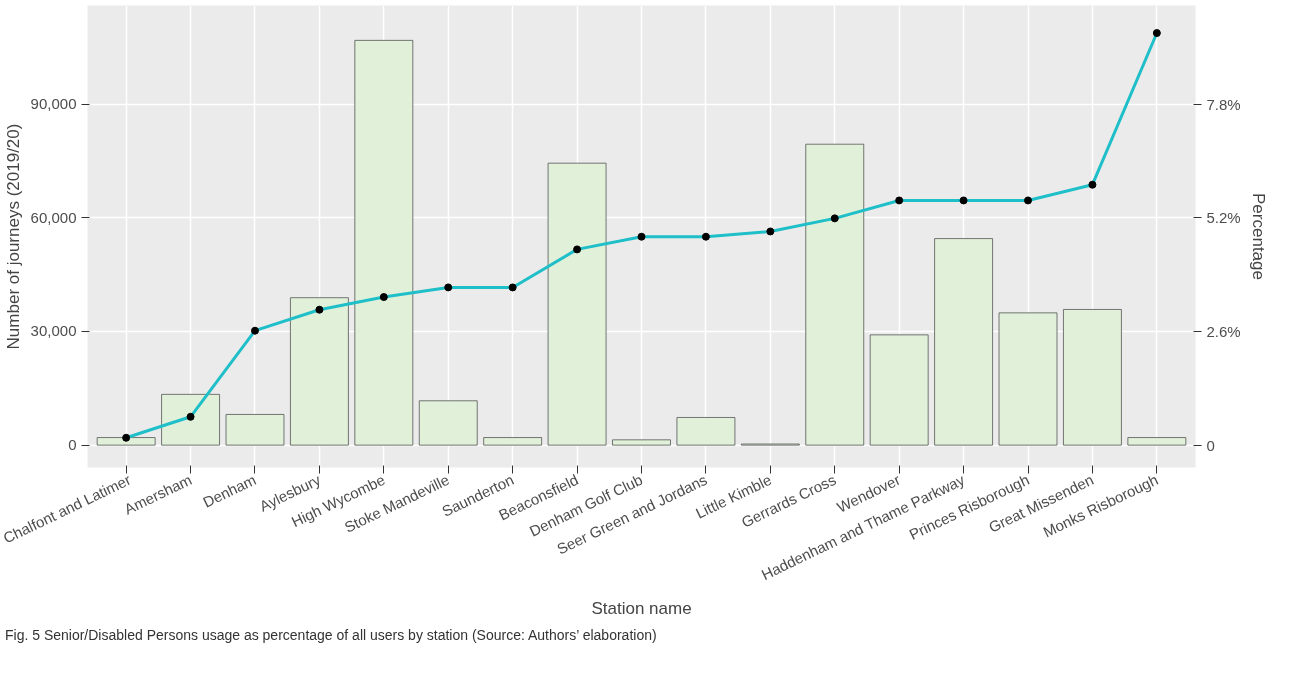  I want to click on caption: Fig. 5 Senior/Disabled Persons usage as percentage of all users by station (Source: Authors’ elaboration), so click(331, 635).